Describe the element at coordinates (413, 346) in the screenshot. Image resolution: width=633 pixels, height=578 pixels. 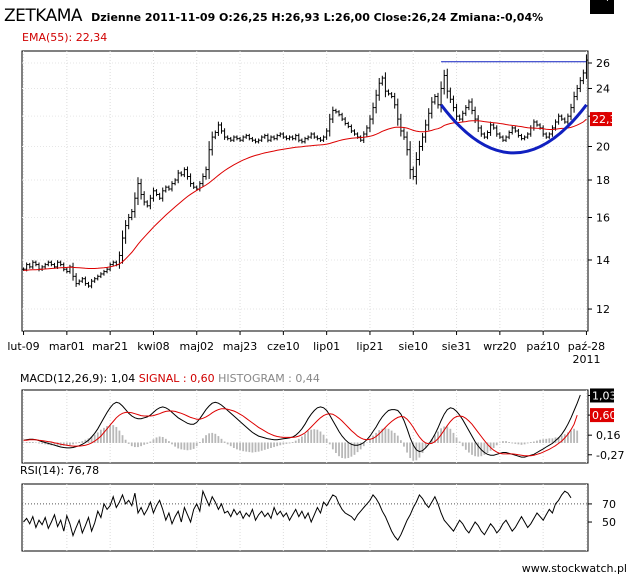
I see `x-tick-label: sie10` at that location.